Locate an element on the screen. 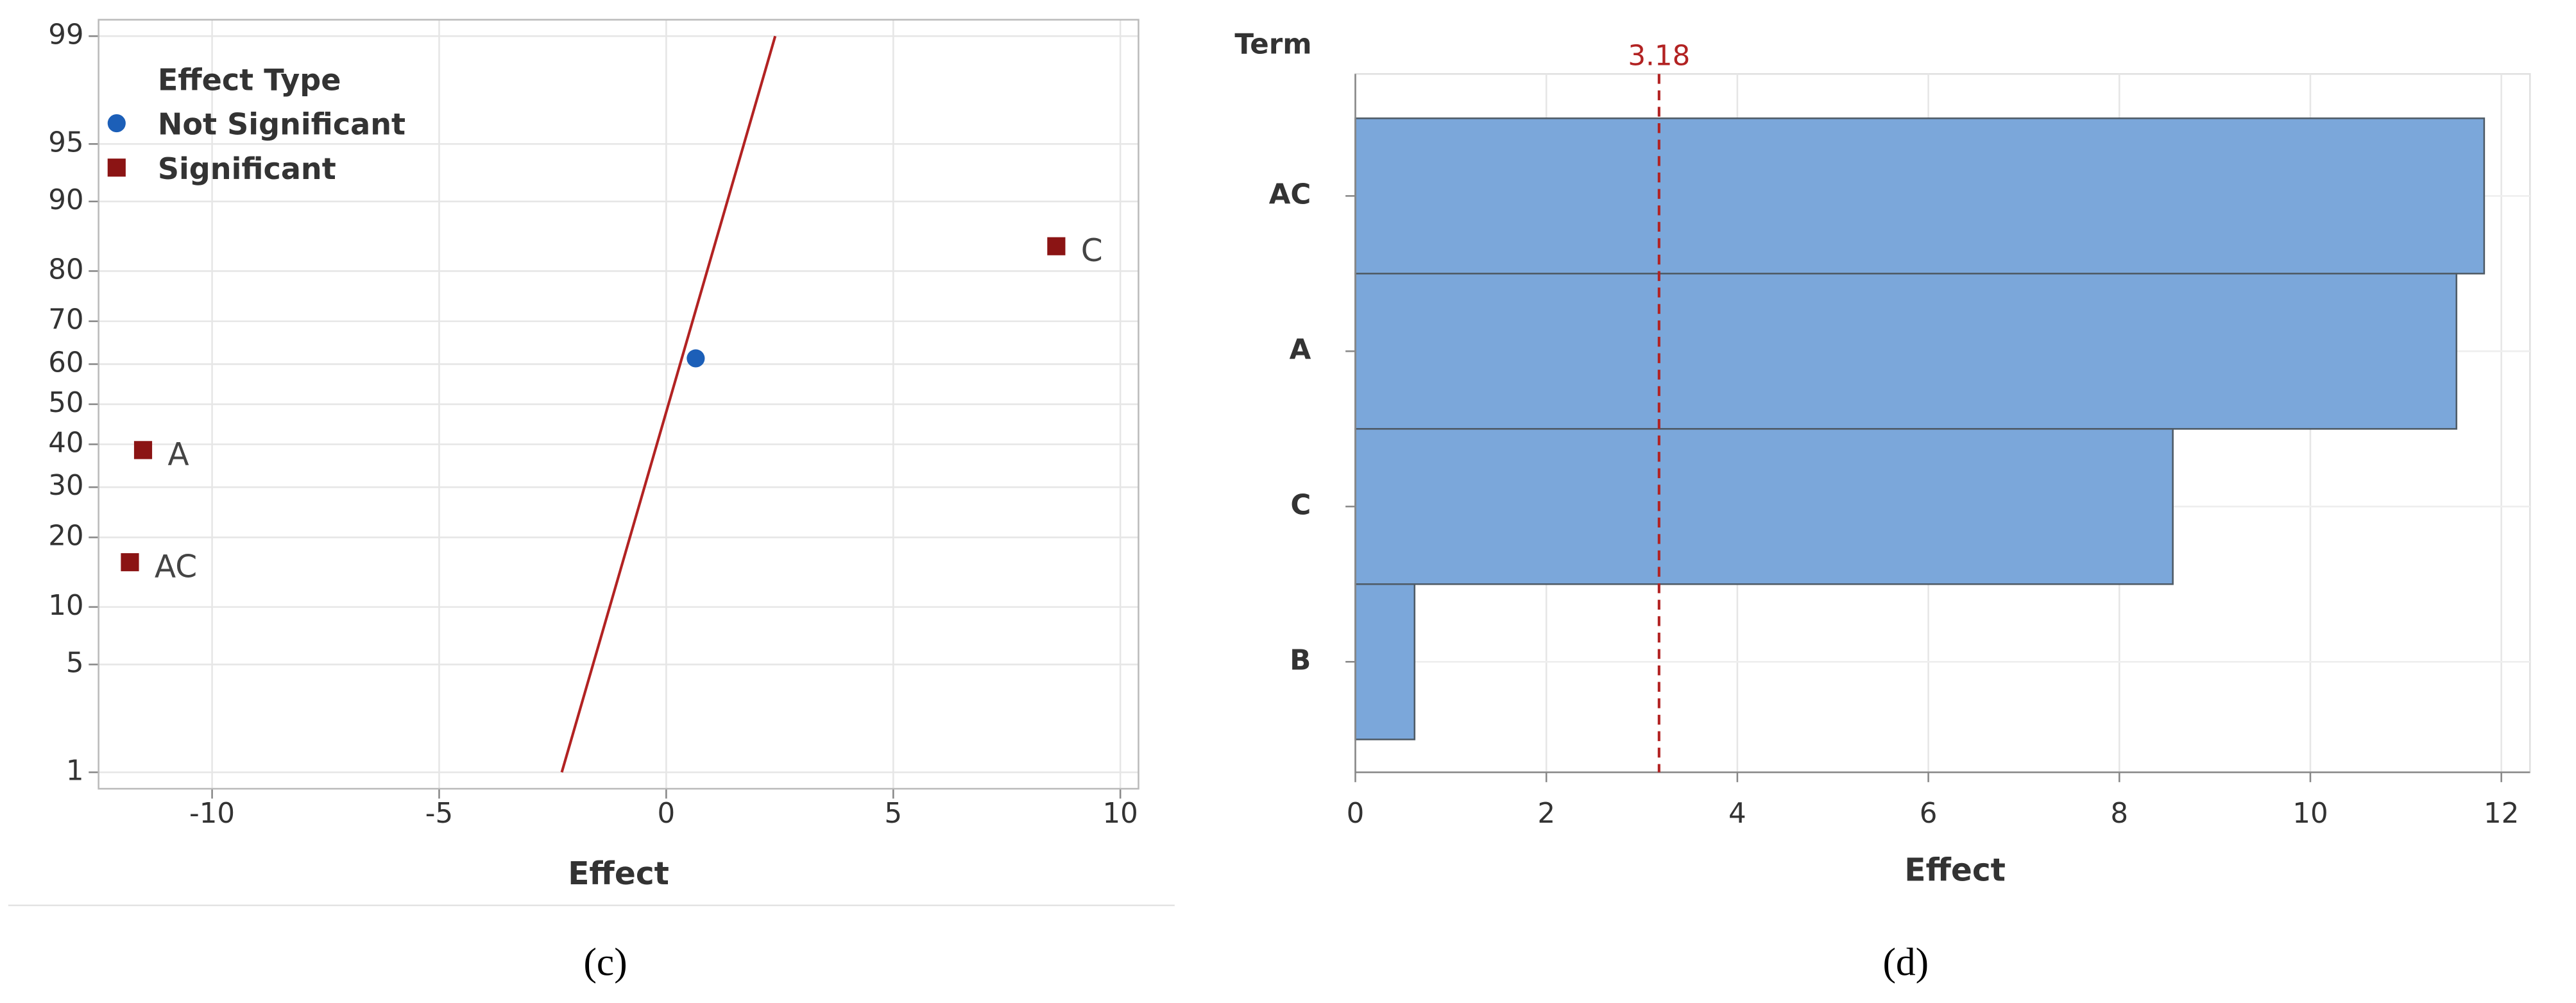  point-label: C is located at coordinates (1092, 251).